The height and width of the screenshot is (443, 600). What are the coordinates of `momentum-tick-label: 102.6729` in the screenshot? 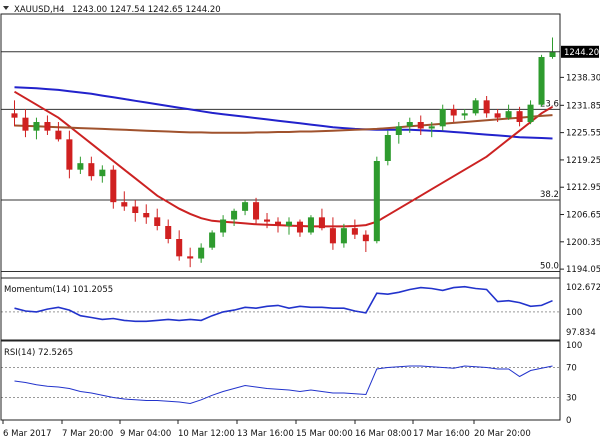 It's located at (583, 288).